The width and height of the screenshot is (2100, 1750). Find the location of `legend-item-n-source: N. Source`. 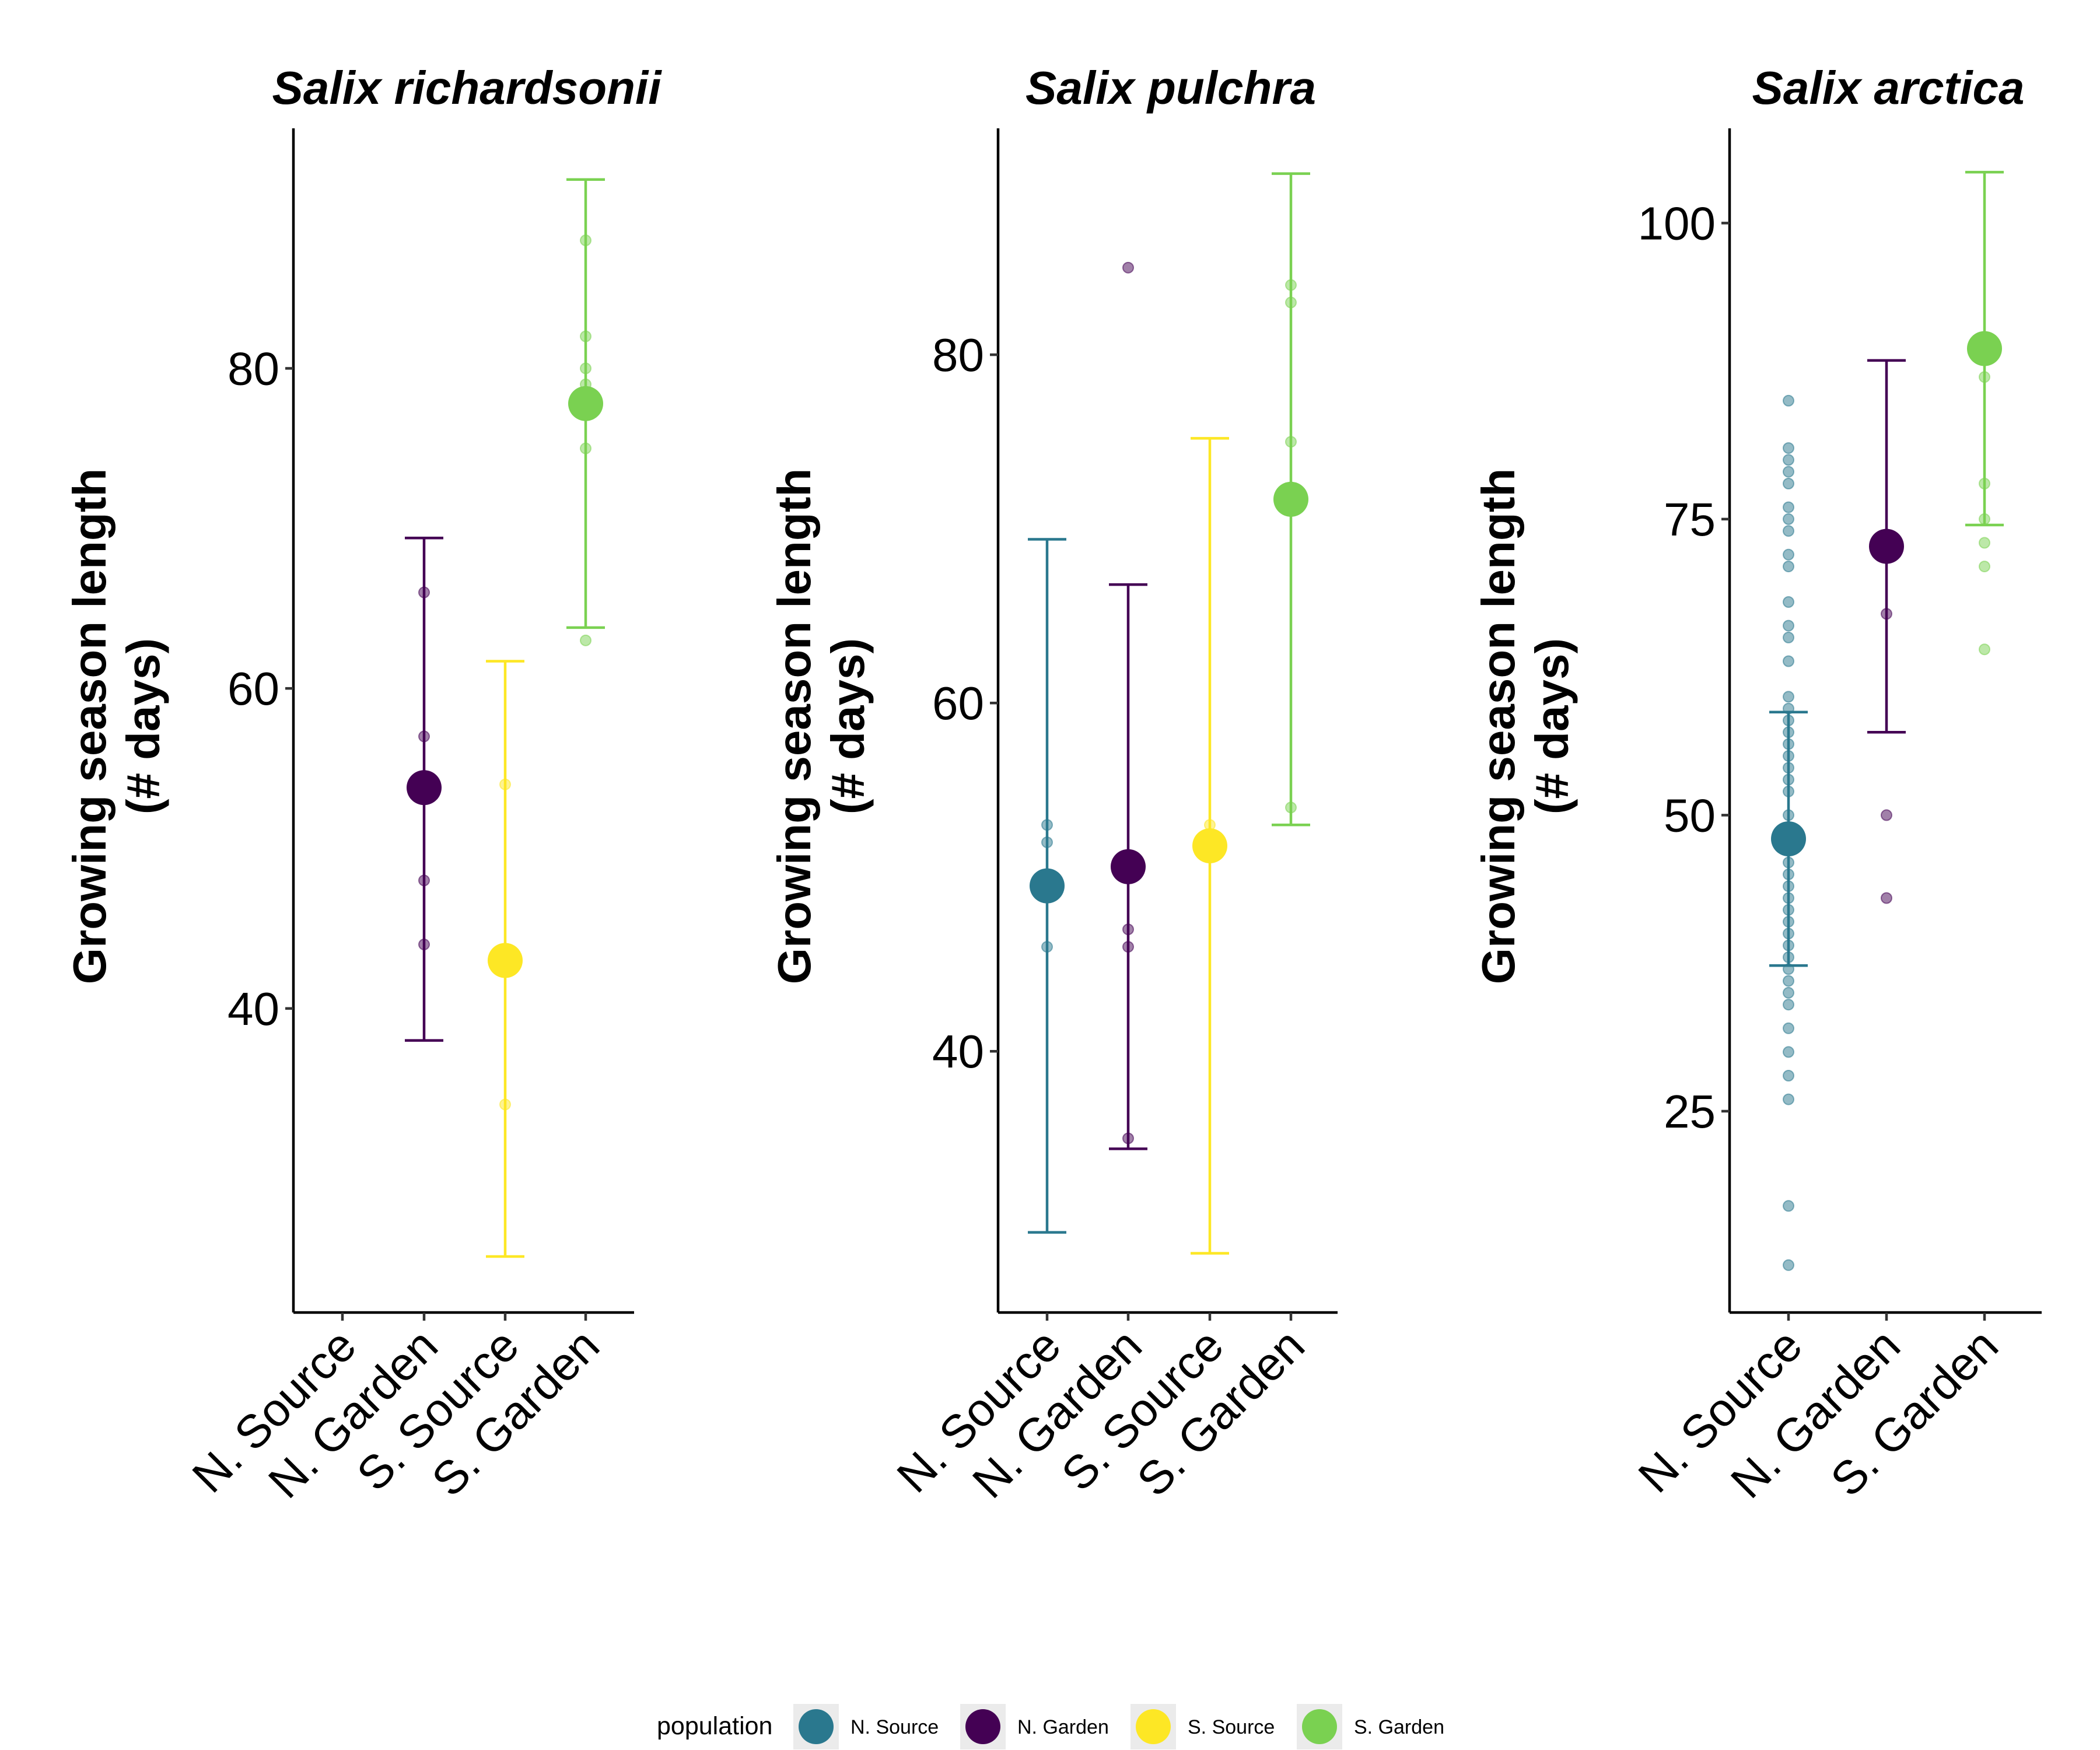

legend-item-n-source: N. Source is located at coordinates (866, 1726).